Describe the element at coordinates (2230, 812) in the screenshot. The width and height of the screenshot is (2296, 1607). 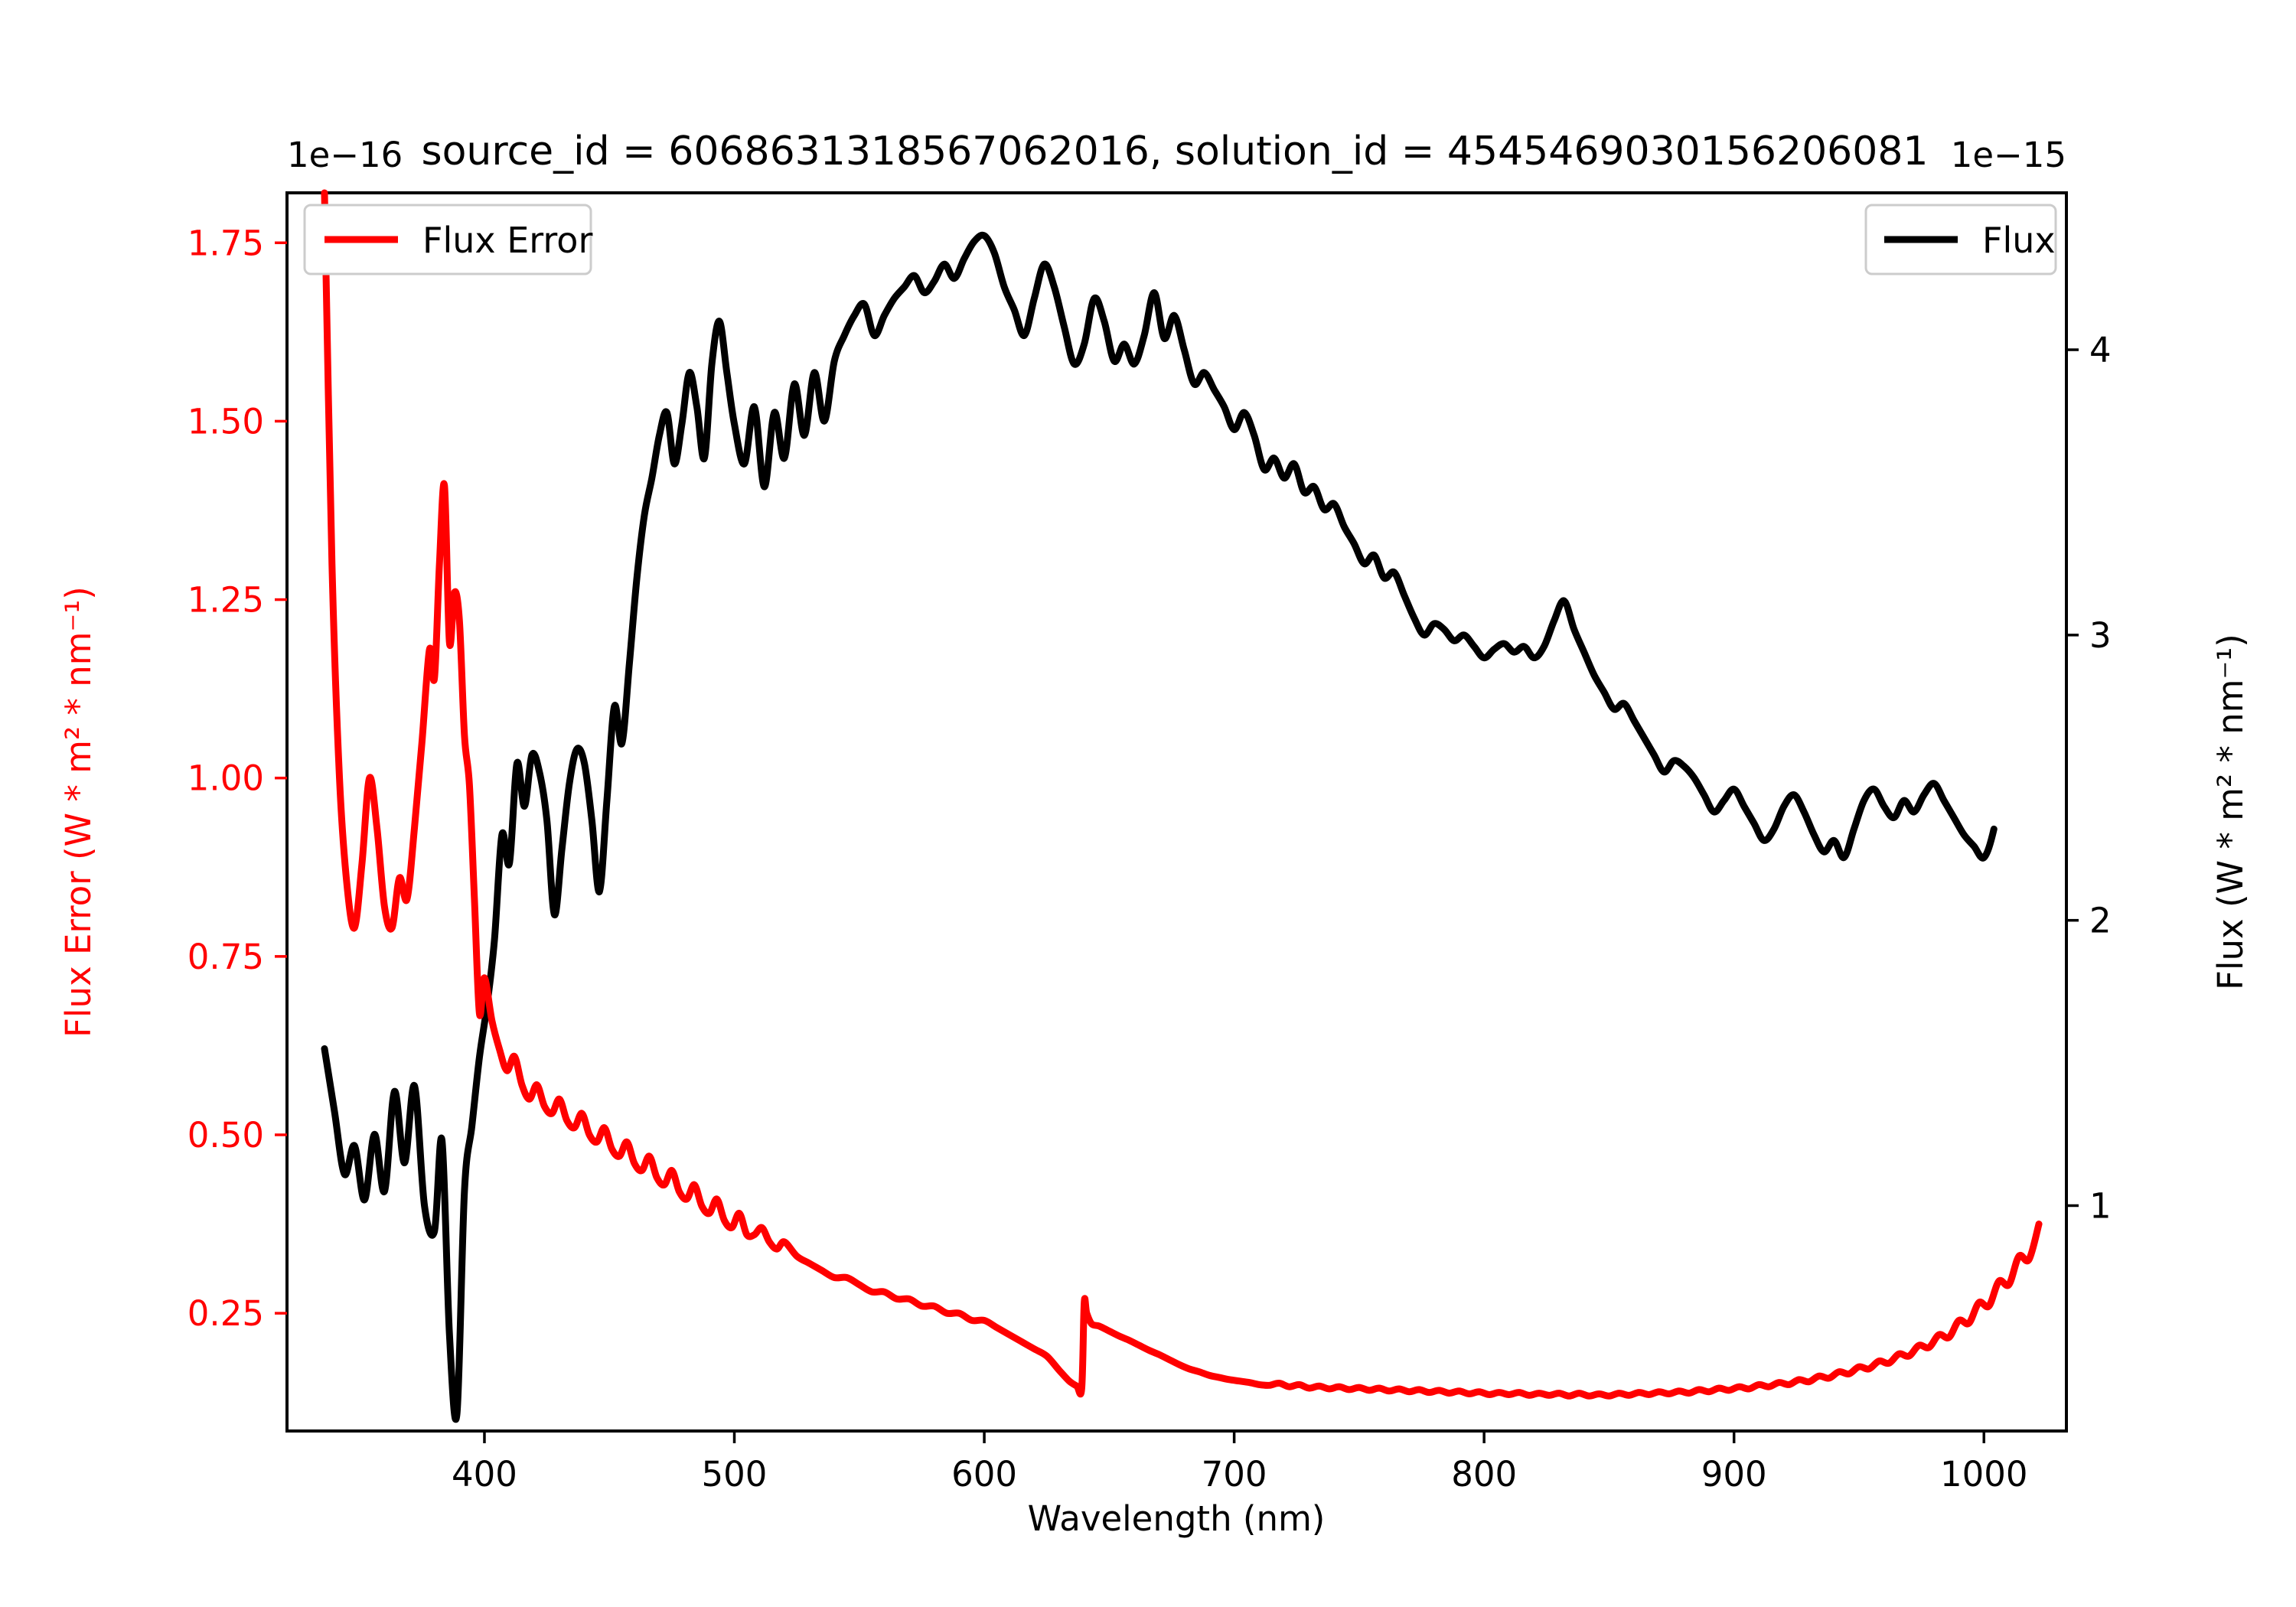
I see `right-y-axis-label: Flux (W * m² * nm⁻¹)` at that location.